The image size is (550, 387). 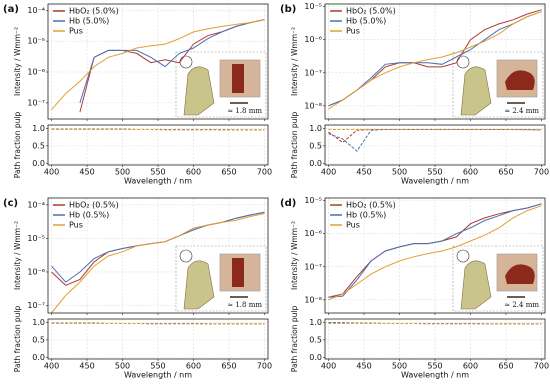 I want to click on panel-label: (d), so click(x=288, y=203).